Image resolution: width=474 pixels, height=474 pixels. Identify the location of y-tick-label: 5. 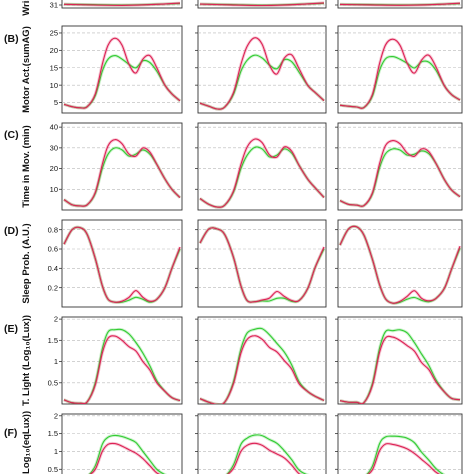
(56, 102).